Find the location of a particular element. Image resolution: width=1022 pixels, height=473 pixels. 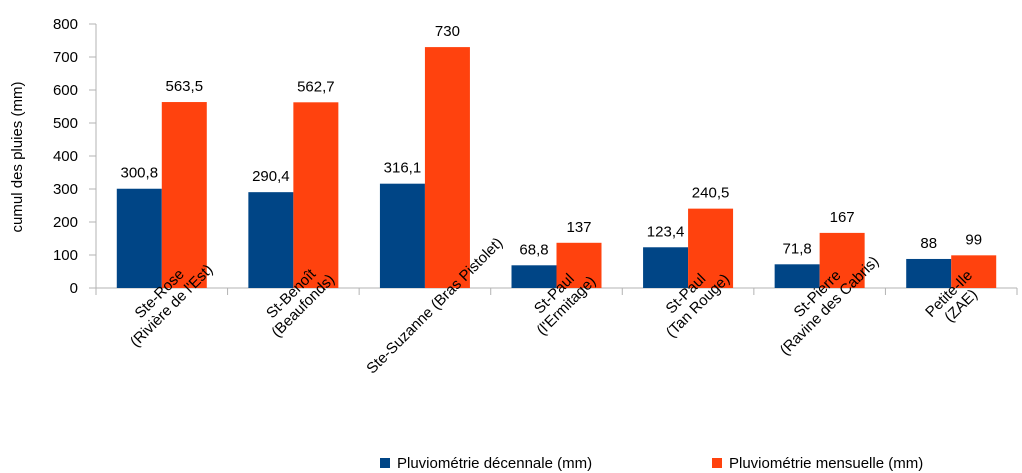

y-tick-label: 400 is located at coordinates (65, 156).